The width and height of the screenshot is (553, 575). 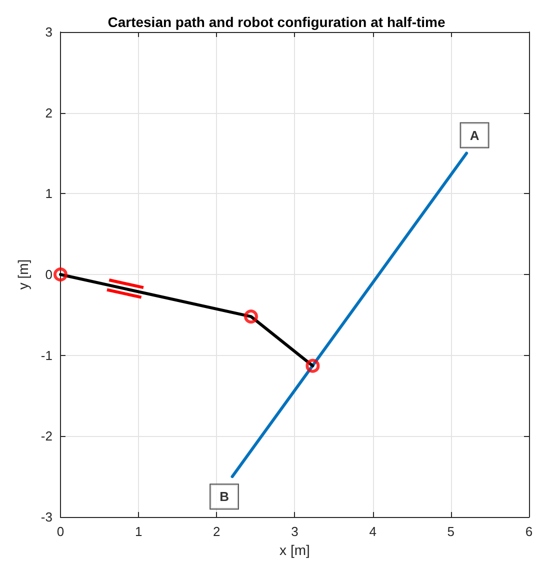 What do you see at coordinates (48, 274) in the screenshot?
I see `y-tick-label: 0` at bounding box center [48, 274].